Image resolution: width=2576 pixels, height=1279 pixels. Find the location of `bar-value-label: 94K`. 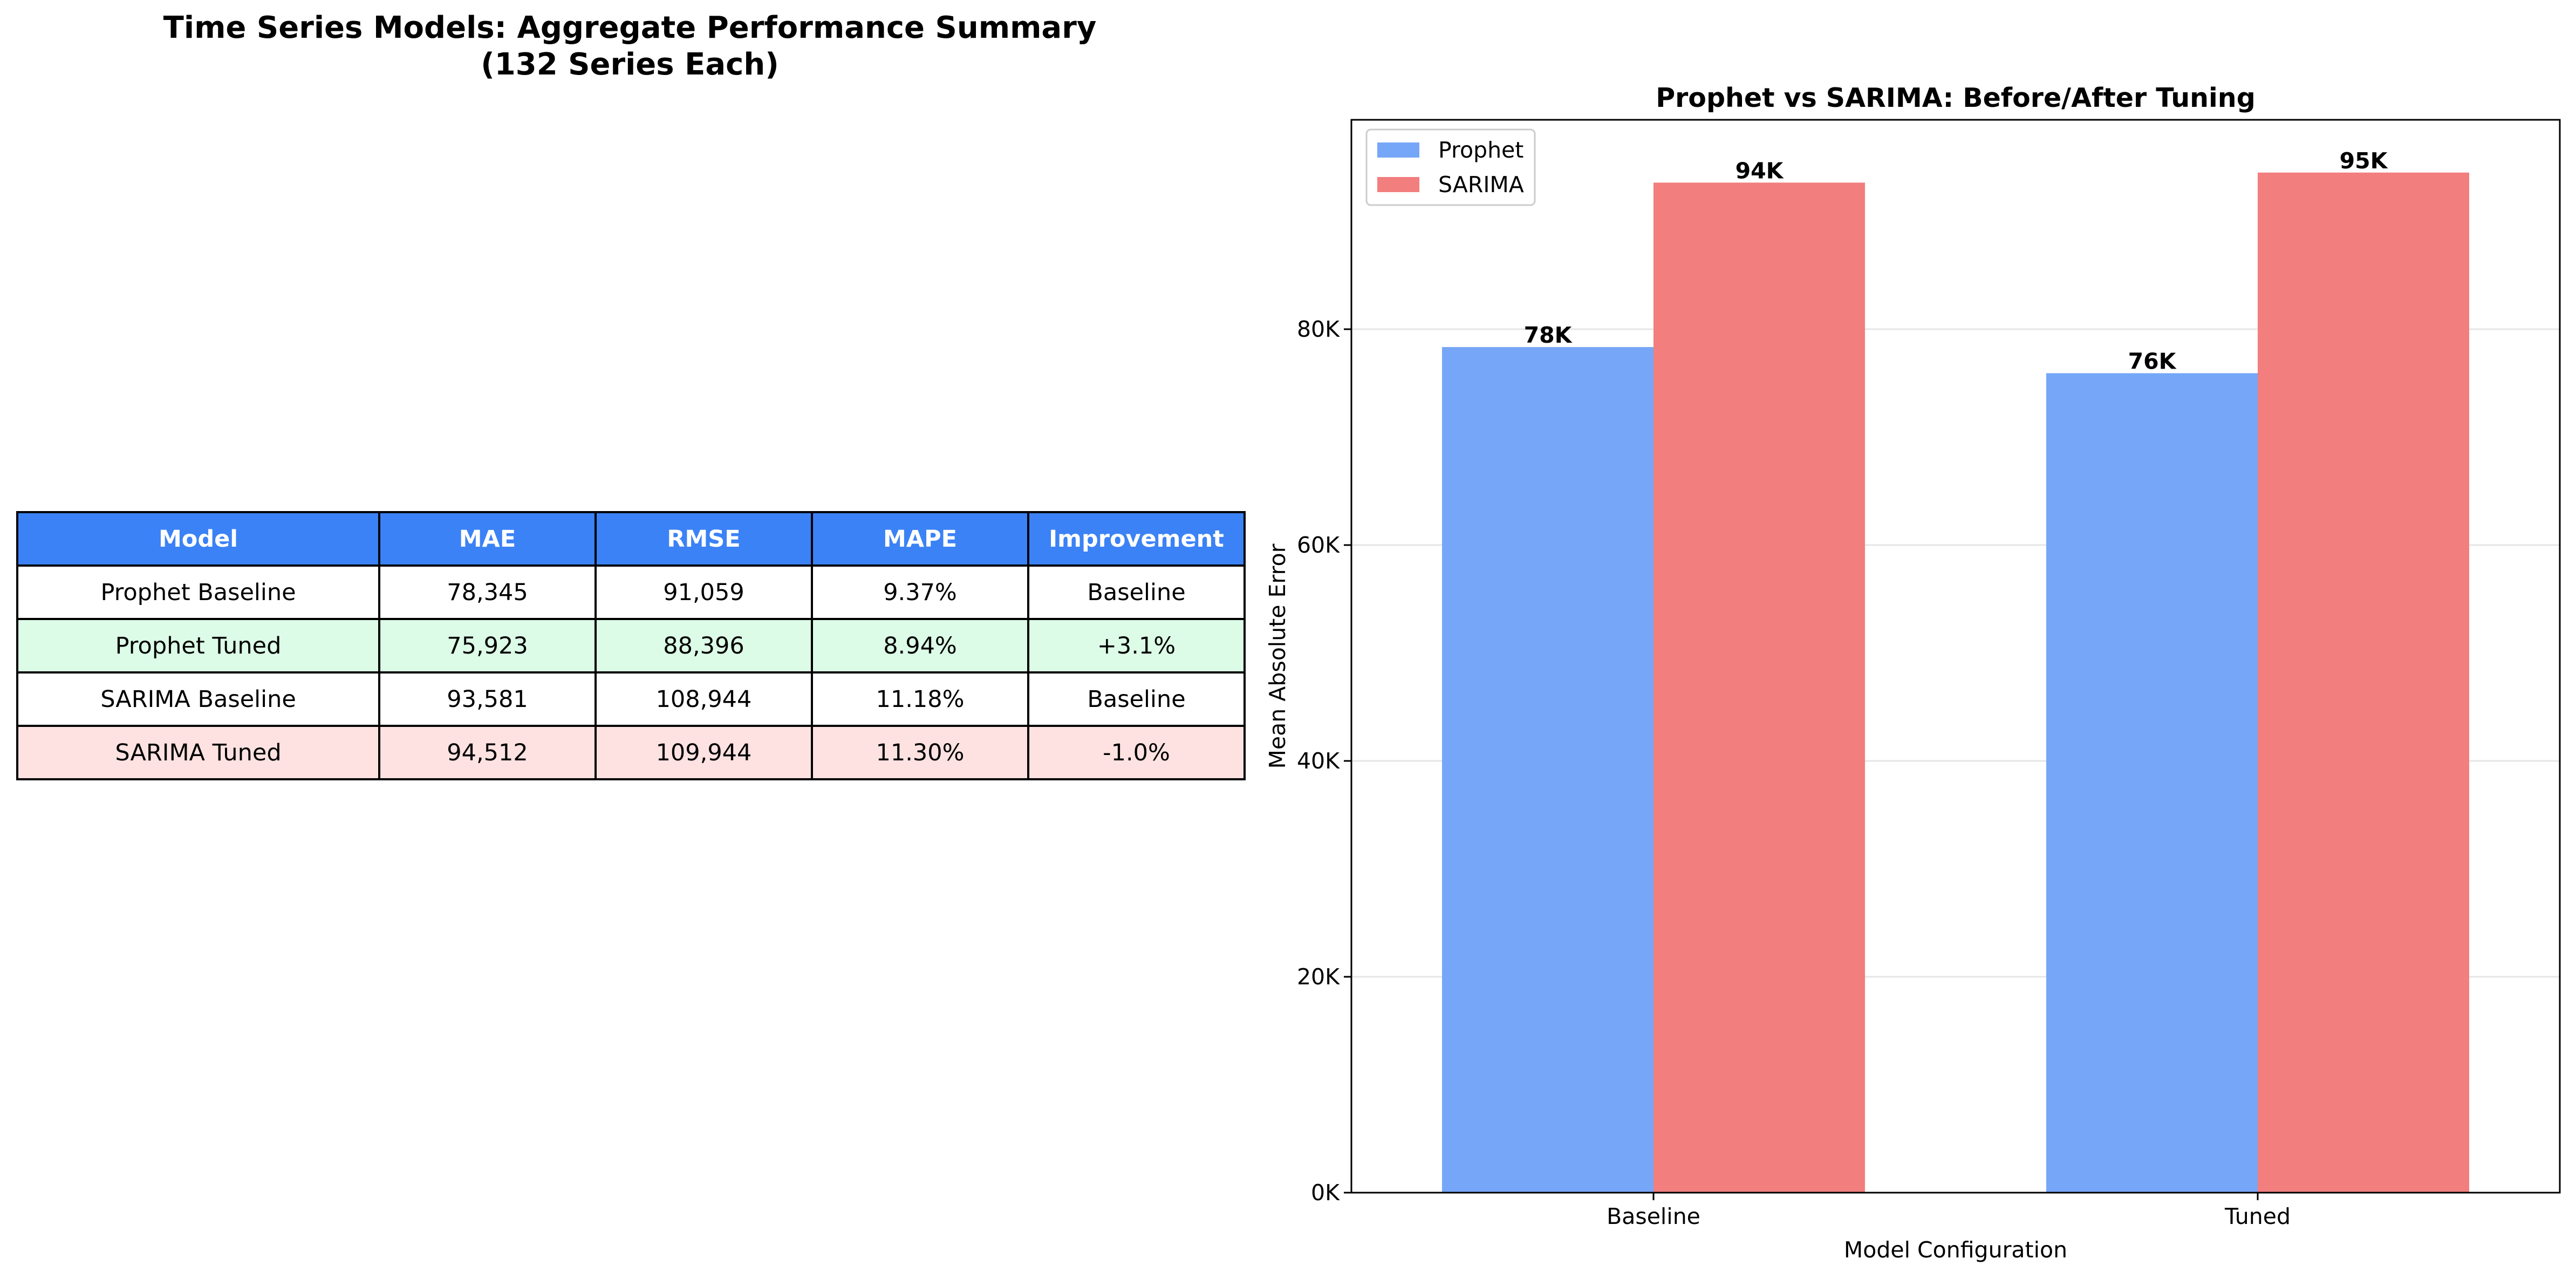

bar-value-label: 94K is located at coordinates (1760, 170).